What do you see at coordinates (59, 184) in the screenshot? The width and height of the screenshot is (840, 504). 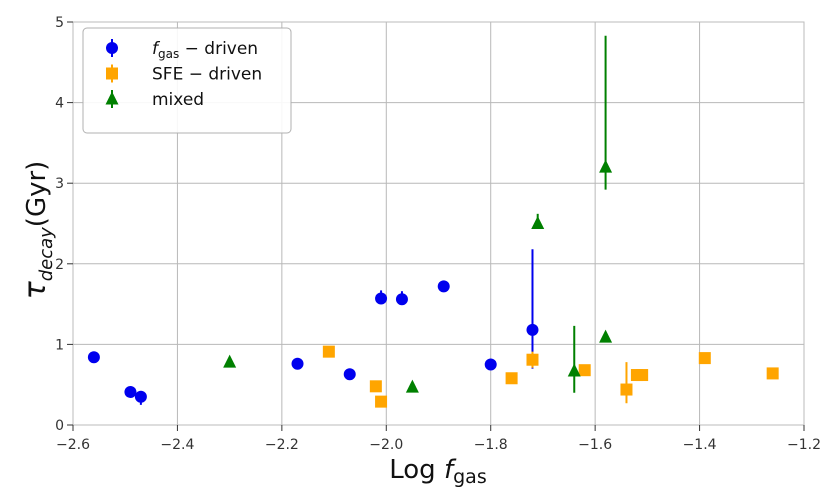 I see `y-tick-label: 3` at bounding box center [59, 184].